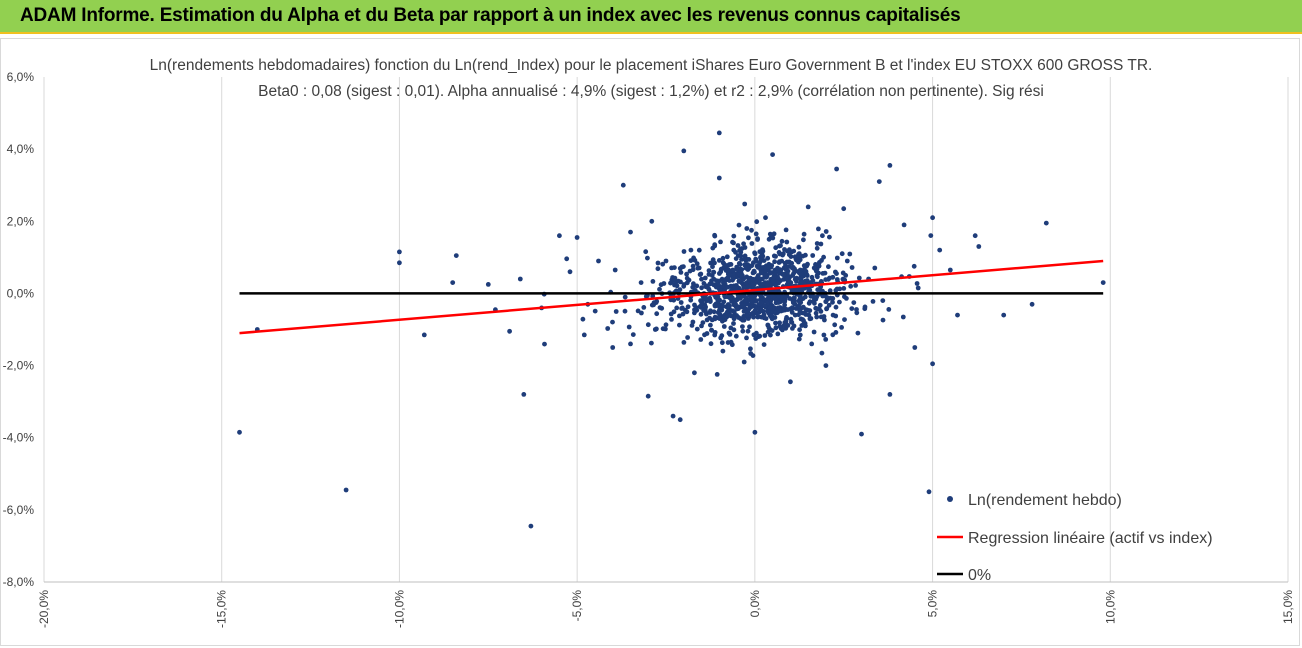 This screenshot has width=1302, height=648. What do you see at coordinates (755, 604) in the screenshot?
I see `x-tick-label: 0,0%` at bounding box center [755, 604].